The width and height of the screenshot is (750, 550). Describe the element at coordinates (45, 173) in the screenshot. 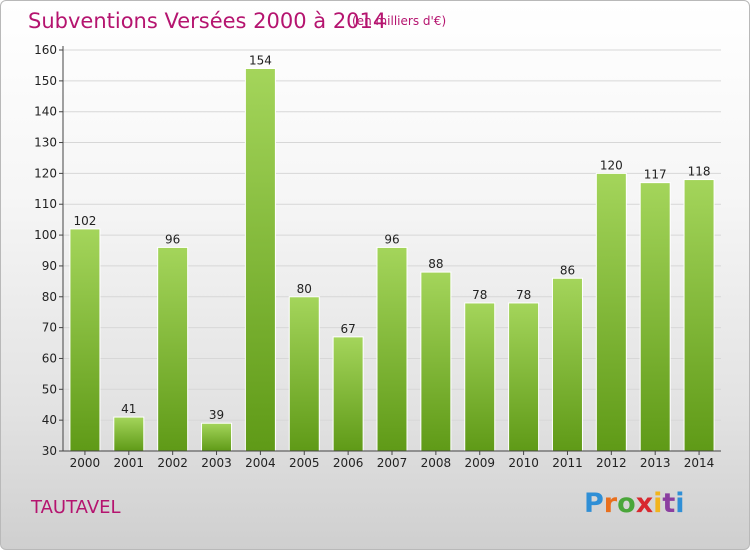

I see `y-tick-label: 120` at that location.